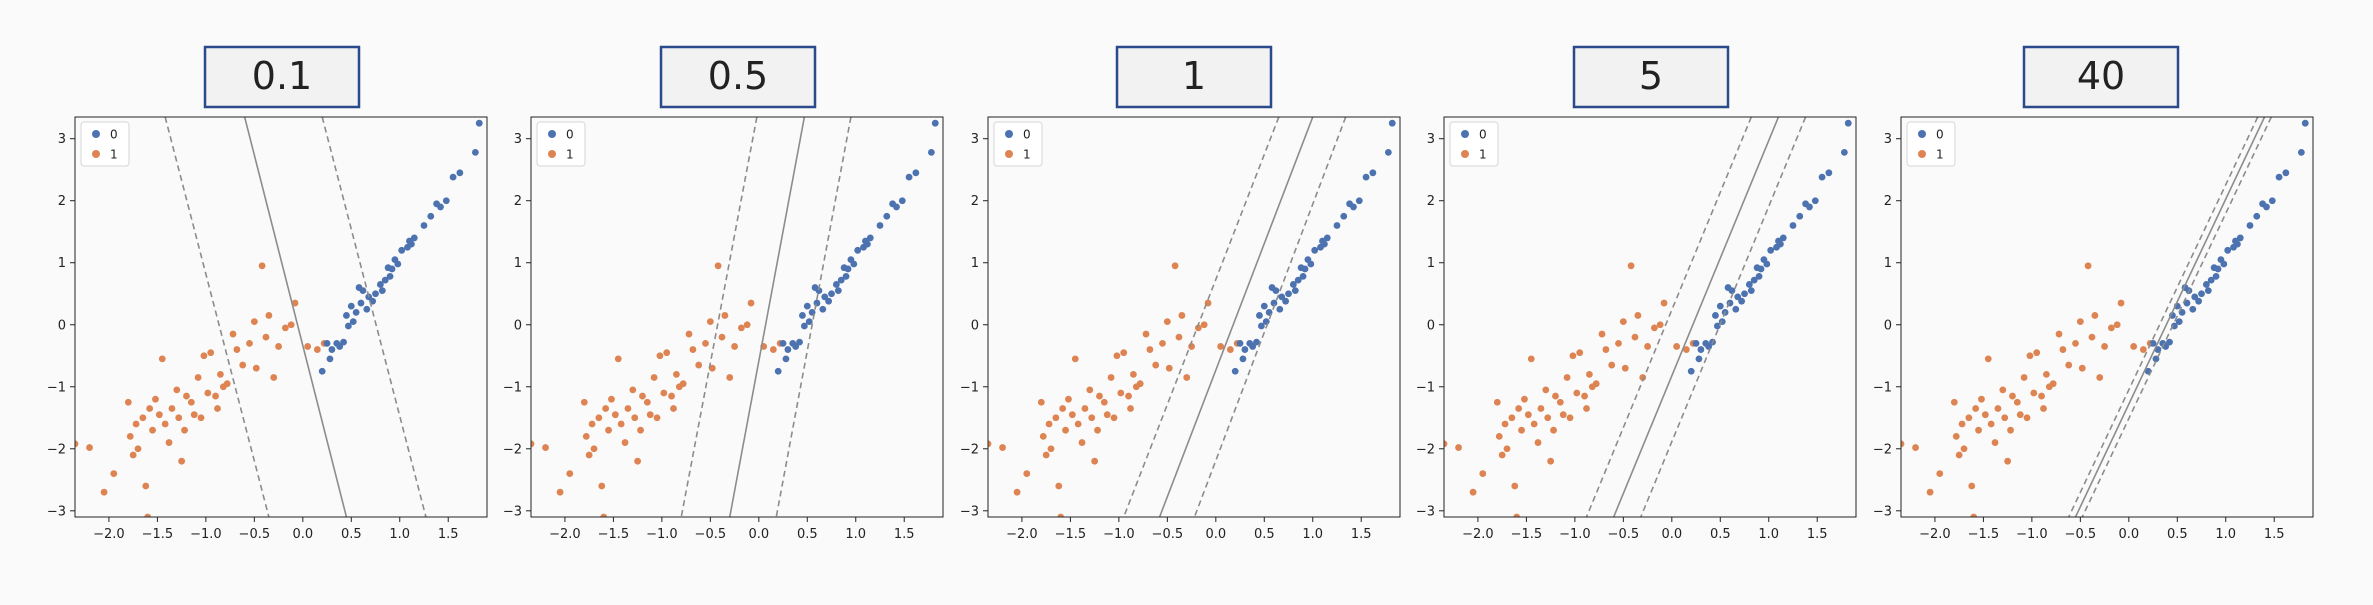 The image size is (2373, 605). I want to click on x-tick-label: −2.0, so click(1022, 534).